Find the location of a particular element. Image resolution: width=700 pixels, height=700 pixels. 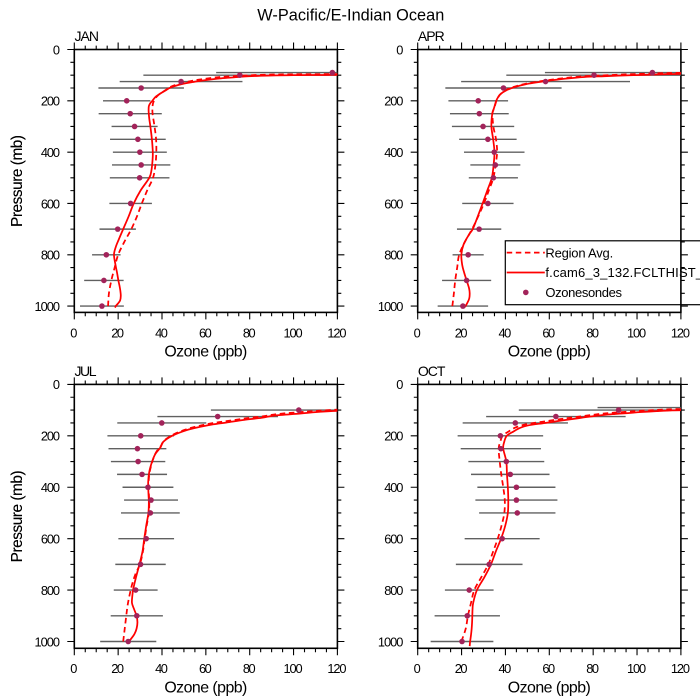

svg-text: f.cam6_3_132.FCLTHIST_ is located at coordinates (622, 272).